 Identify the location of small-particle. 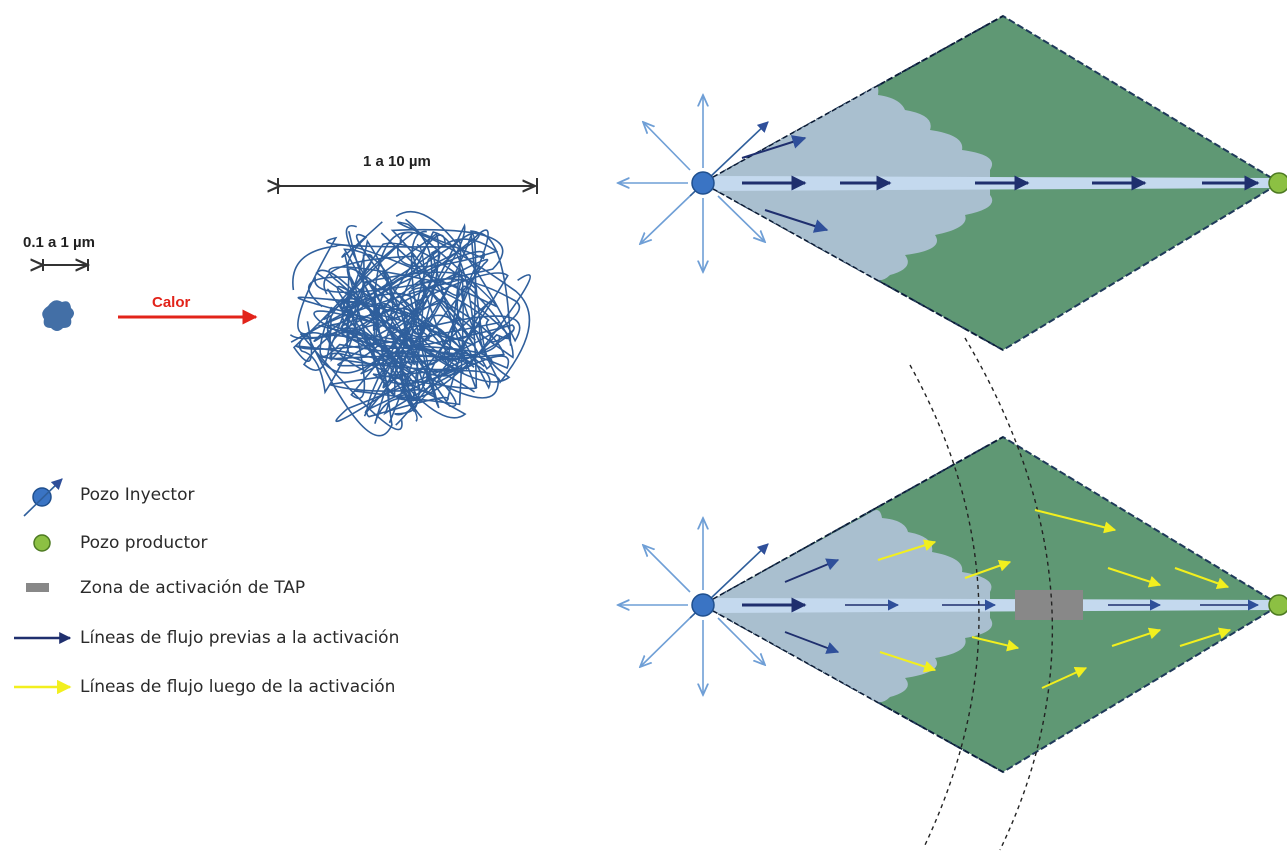
(58, 315).